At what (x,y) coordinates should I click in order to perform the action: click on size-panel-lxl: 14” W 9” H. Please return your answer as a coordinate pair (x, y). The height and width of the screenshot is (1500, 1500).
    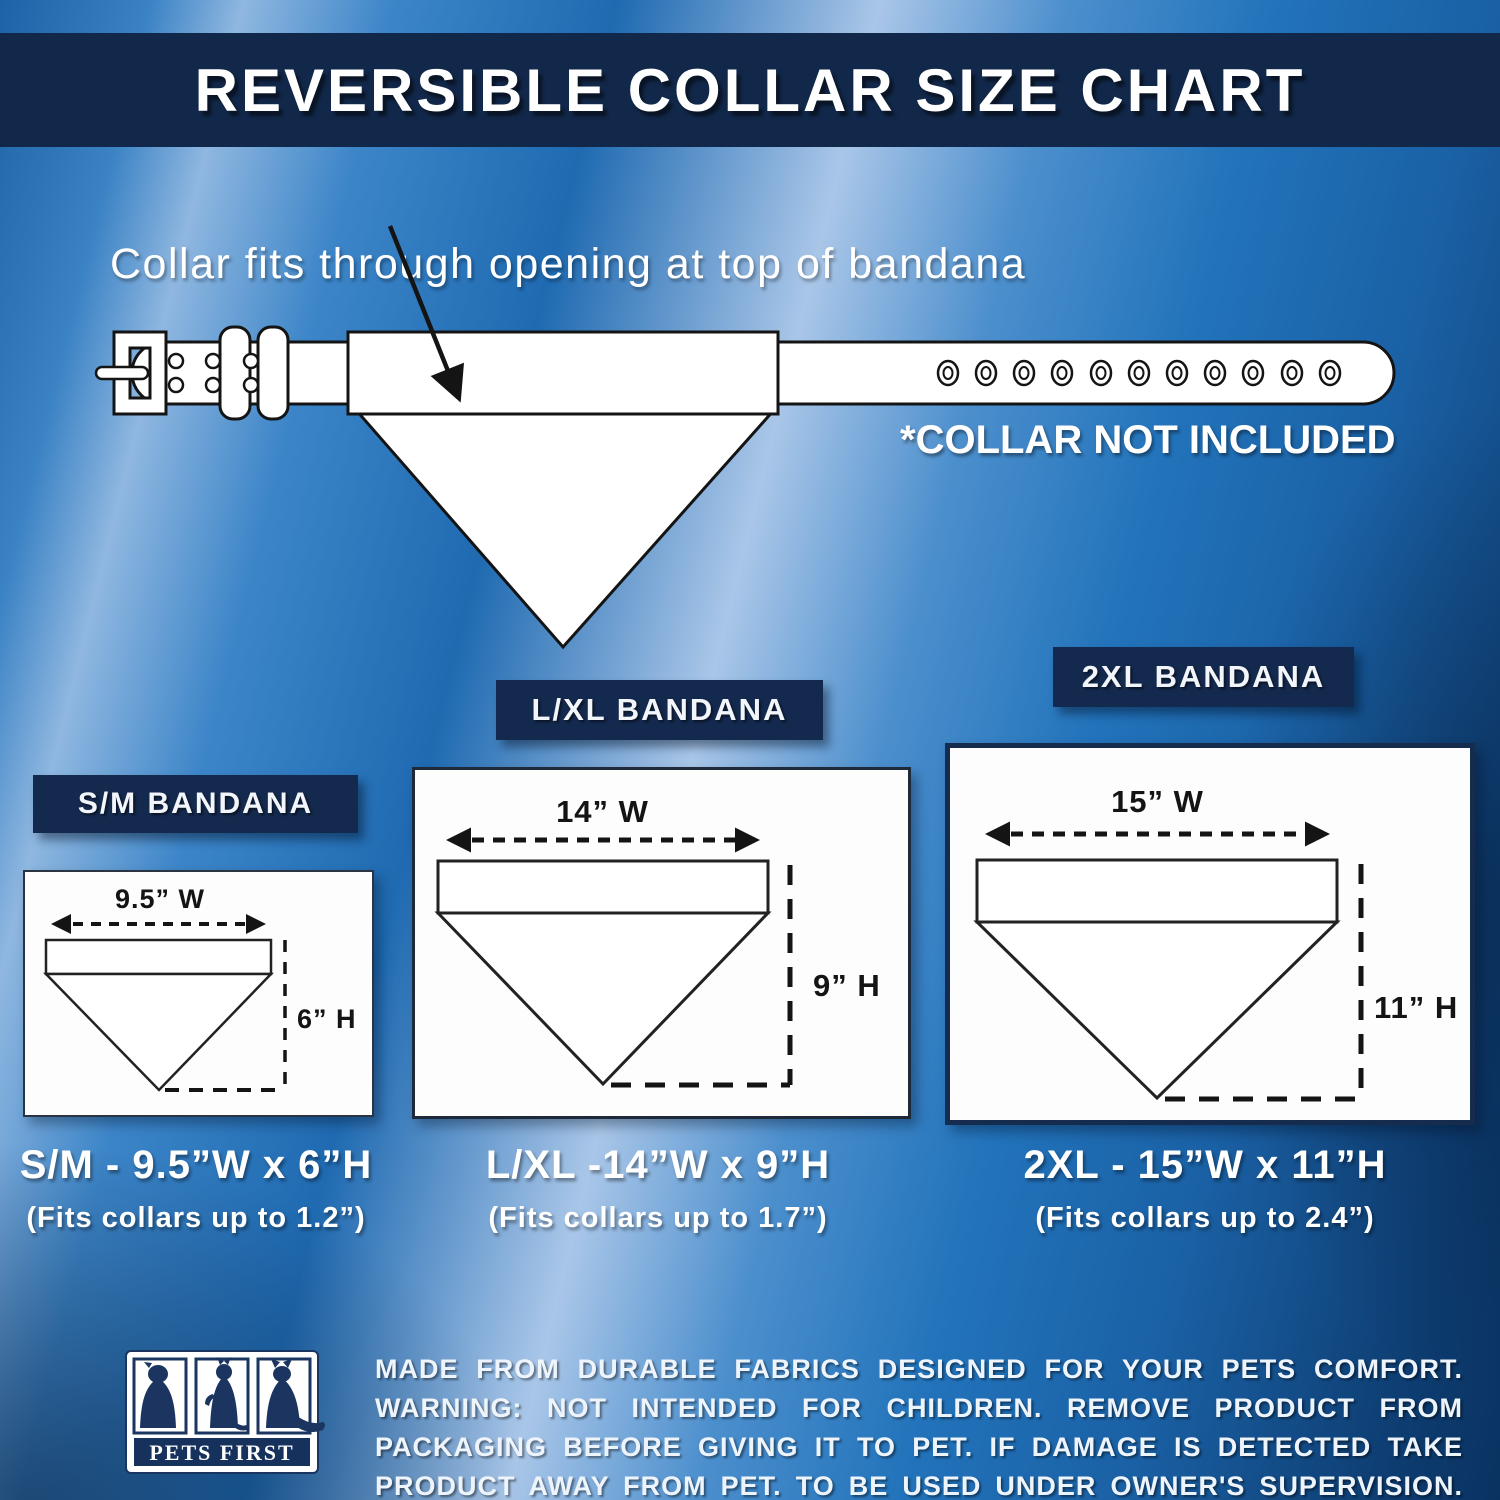
    Looking at the image, I should click on (661, 943).